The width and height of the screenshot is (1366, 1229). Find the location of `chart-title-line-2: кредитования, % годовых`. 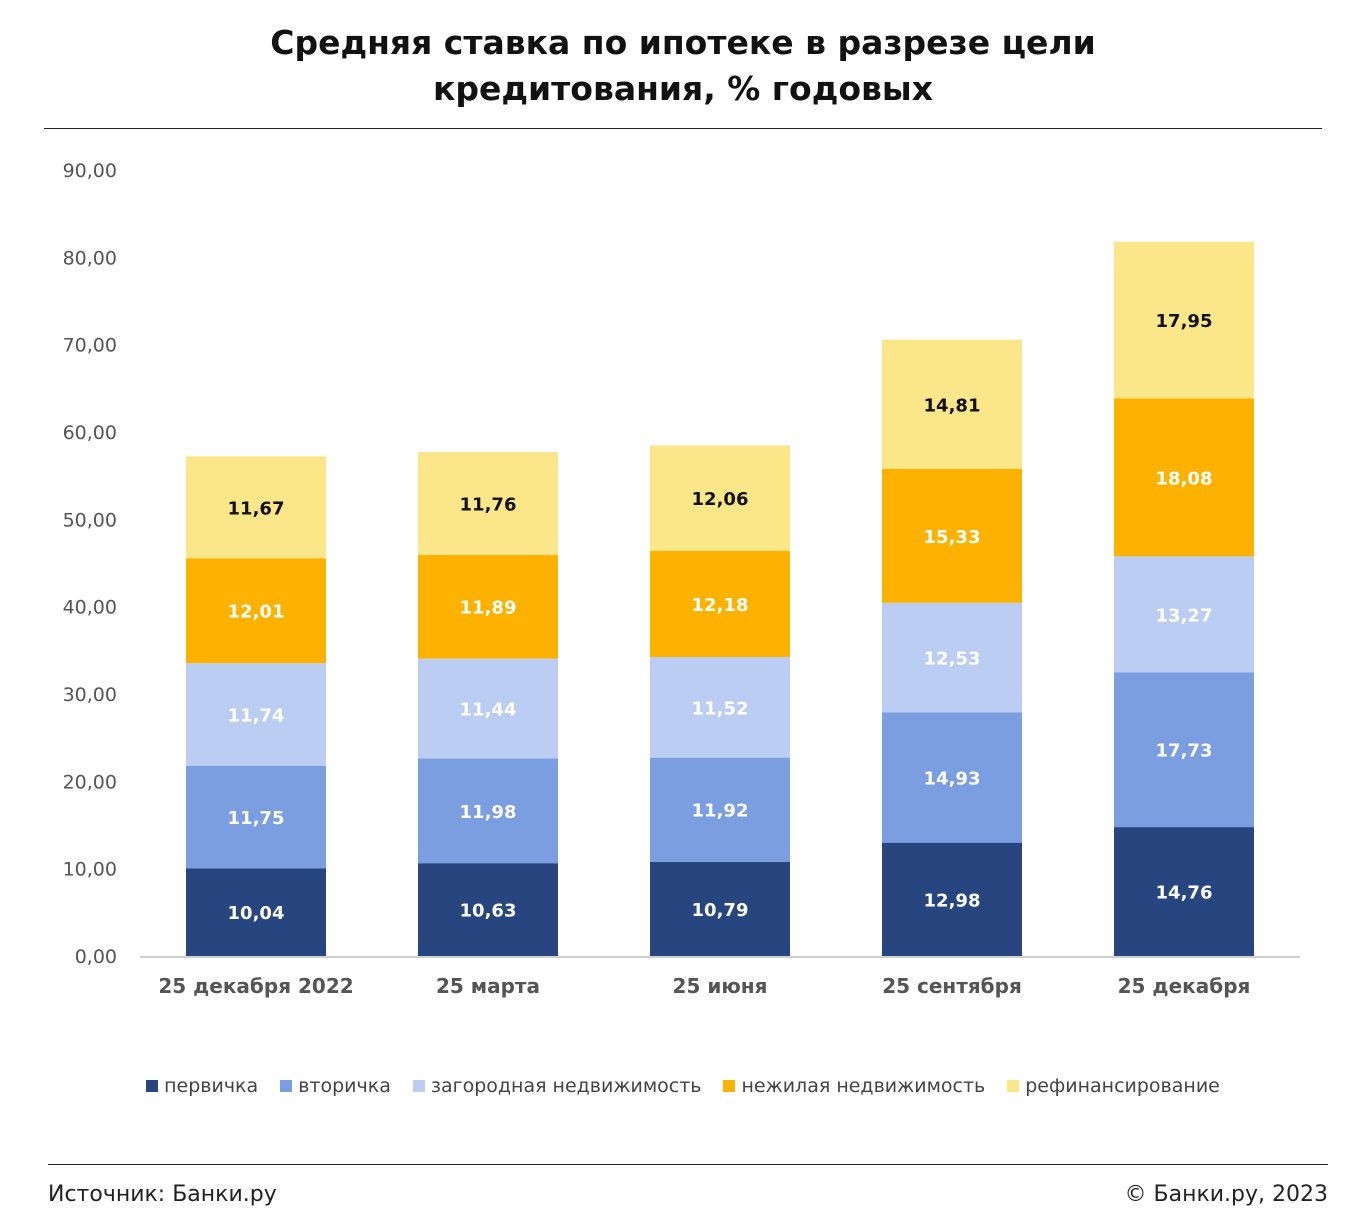

chart-title-line-2: кредитования, % годовых is located at coordinates (683, 88).